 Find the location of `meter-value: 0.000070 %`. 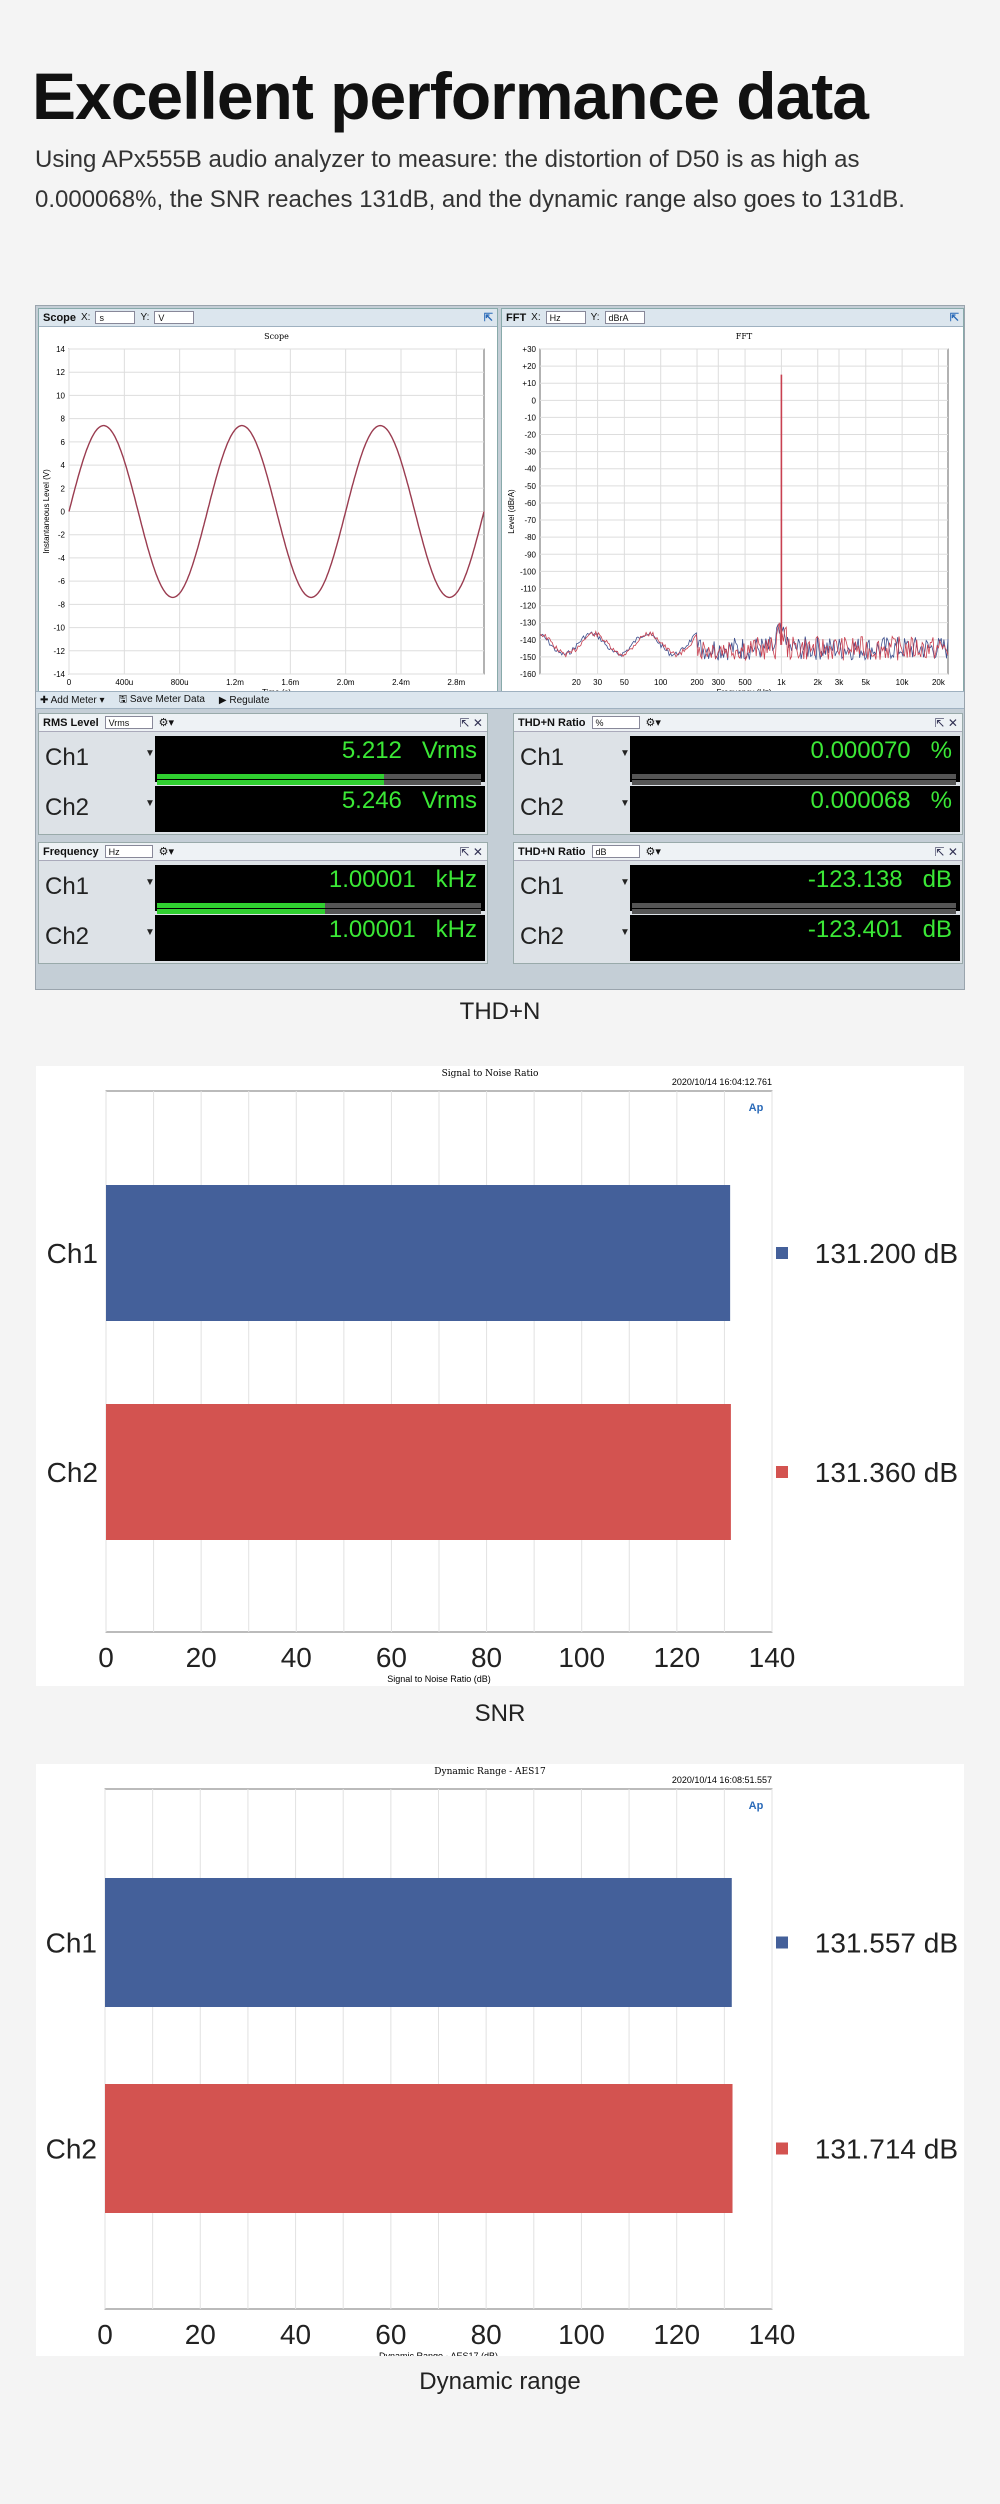

meter-value: 0.000070 % is located at coordinates (881, 750).